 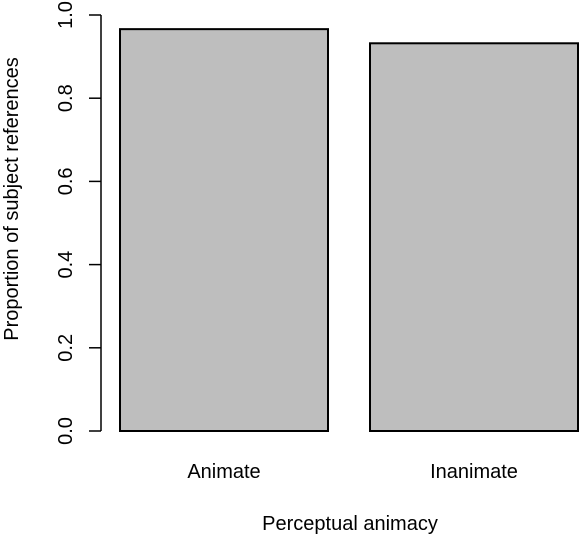 I want to click on y-tick-label: 1.0, so click(x=66, y=15).